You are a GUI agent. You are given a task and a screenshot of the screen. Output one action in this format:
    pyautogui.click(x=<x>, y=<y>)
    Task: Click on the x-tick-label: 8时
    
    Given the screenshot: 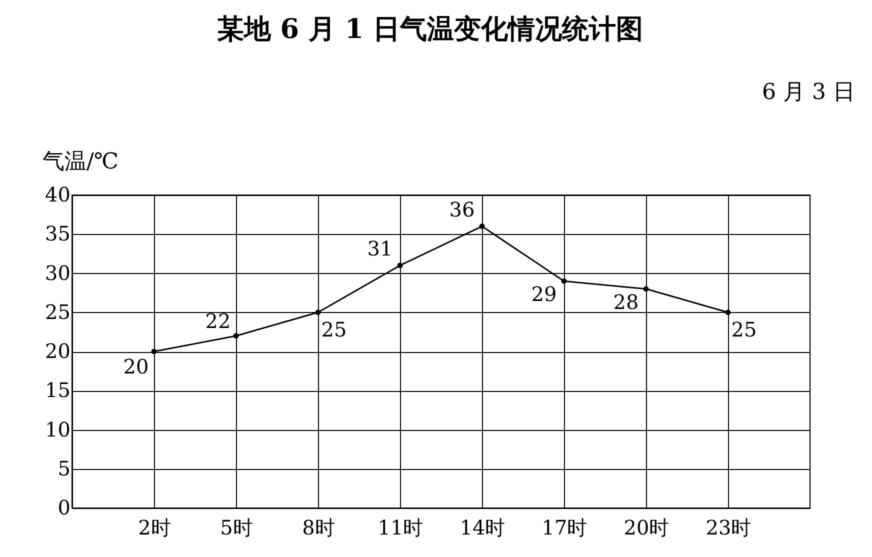 What is the action you would take?
    pyautogui.click(x=318, y=528)
    